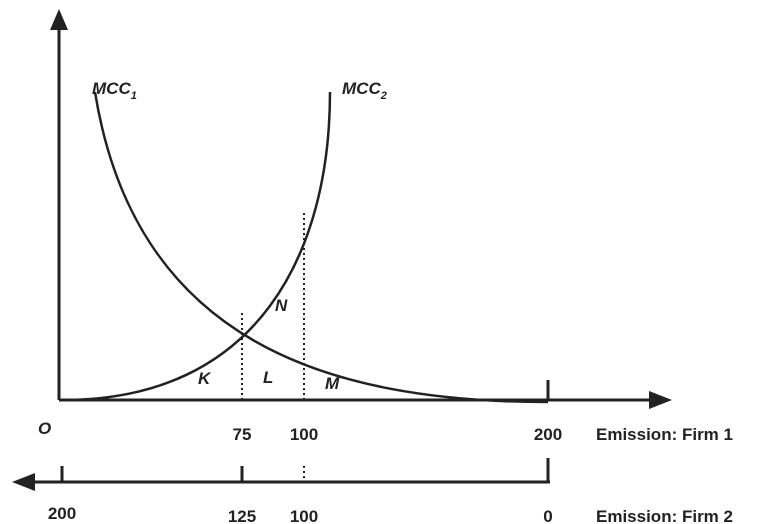 The height and width of the screenshot is (524, 757). Describe the element at coordinates (332, 383) in the screenshot. I see `region-m-label: M` at that location.